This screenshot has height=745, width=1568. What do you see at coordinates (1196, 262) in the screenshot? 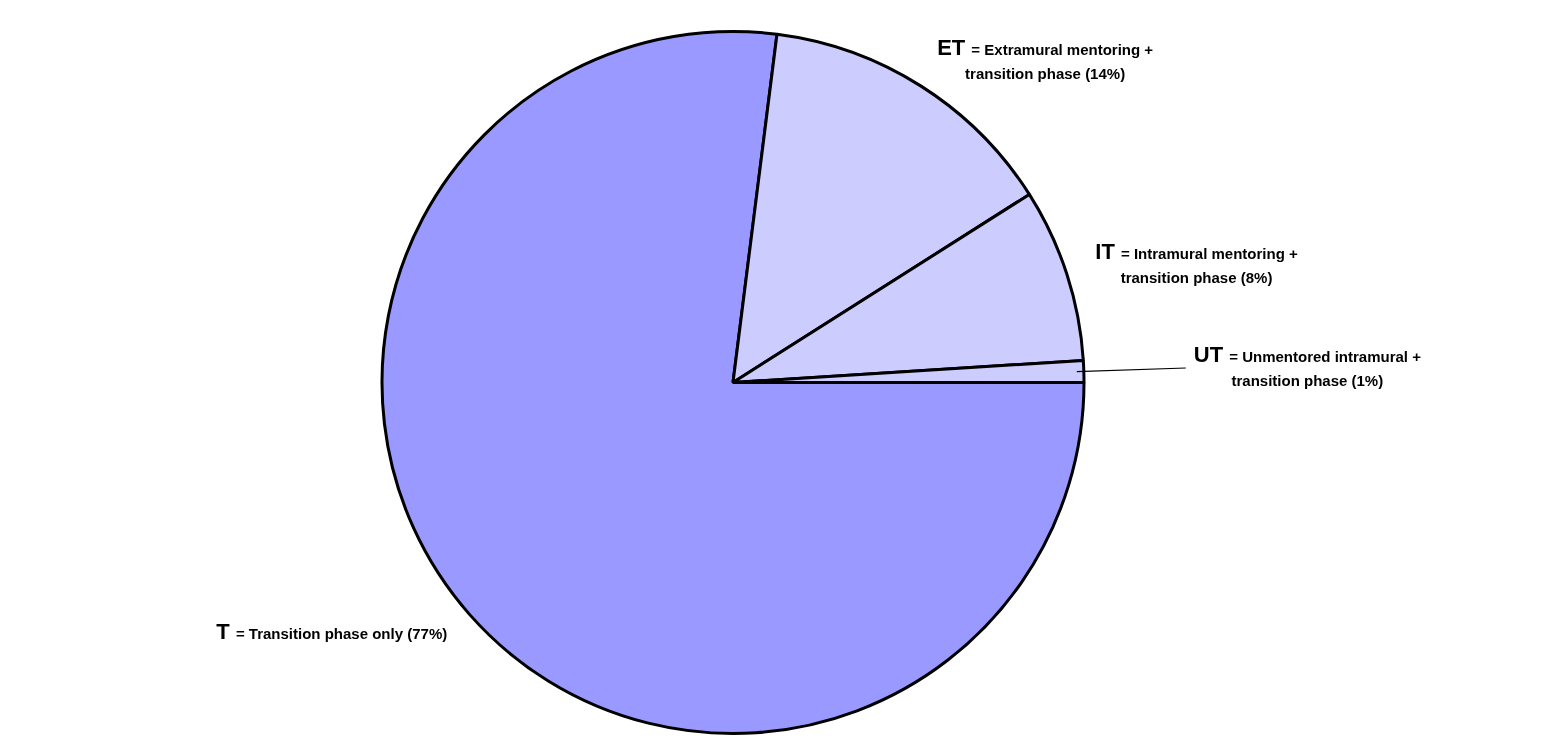
I see `slice-label: IT = Intramural mentoring + transition phase (8%)` at bounding box center [1196, 262].